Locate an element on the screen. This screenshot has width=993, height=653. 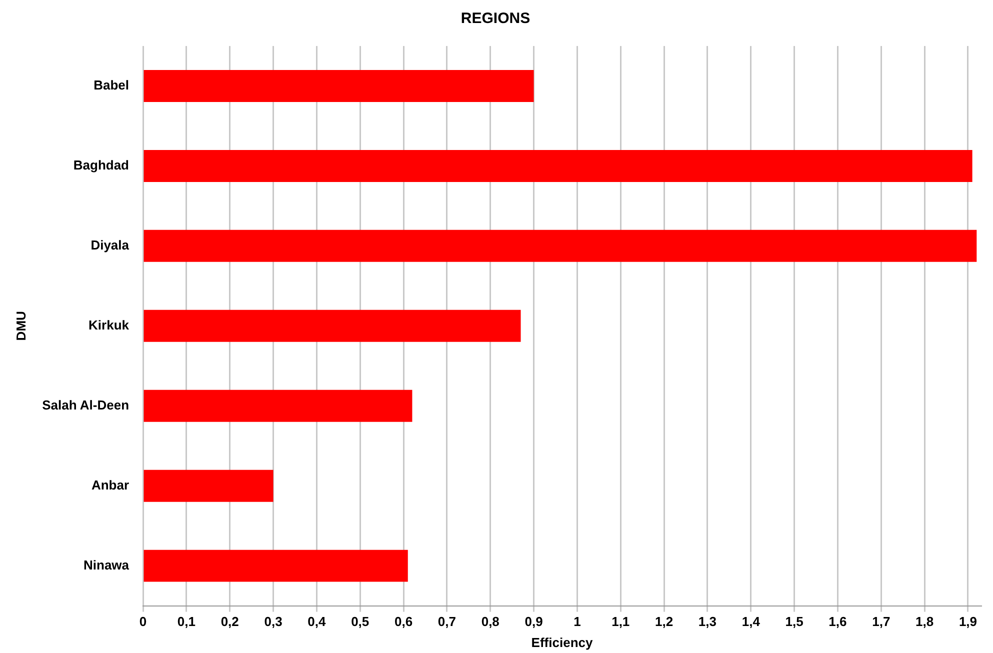
x-tick-label: 1,8 is located at coordinates (925, 622).